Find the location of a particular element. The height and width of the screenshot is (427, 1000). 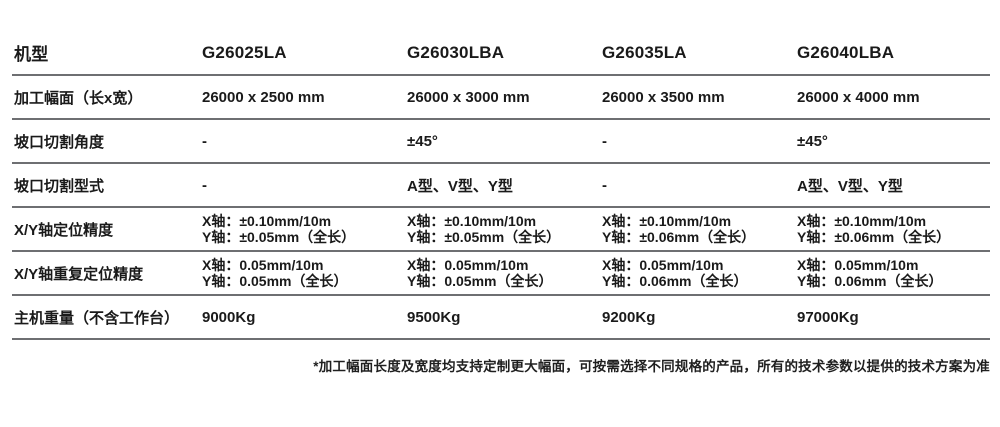

column-header-model-2: G26030LBA is located at coordinates (502, 56).